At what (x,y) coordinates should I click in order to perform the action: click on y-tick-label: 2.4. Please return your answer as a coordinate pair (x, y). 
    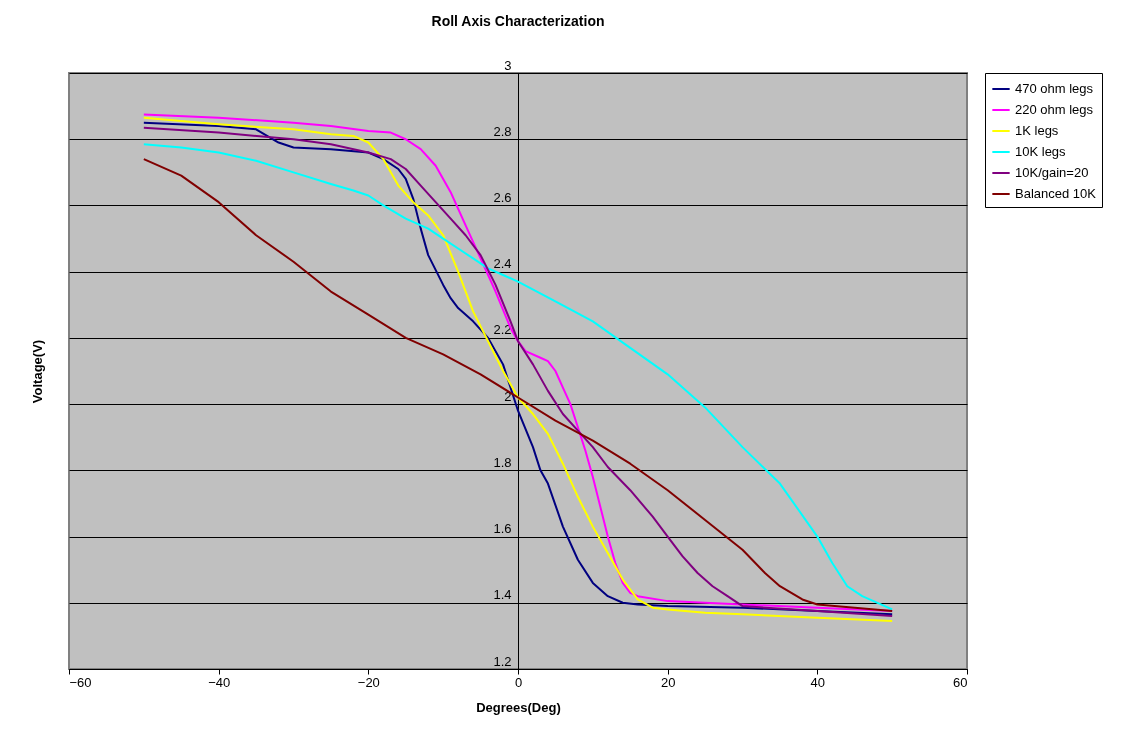
    Looking at the image, I should click on (502, 264).